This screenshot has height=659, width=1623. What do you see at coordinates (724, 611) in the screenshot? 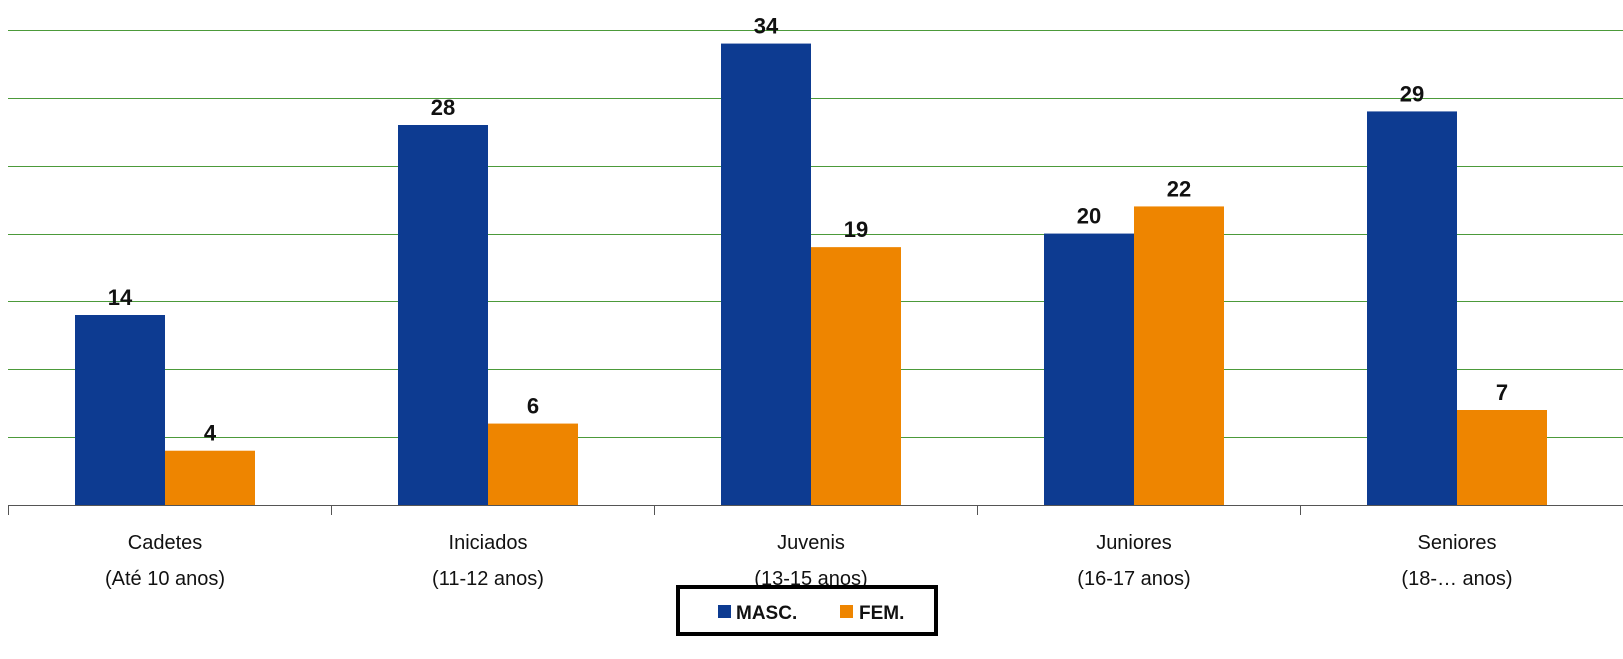
I see `legend-swatch-masc` at bounding box center [724, 611].